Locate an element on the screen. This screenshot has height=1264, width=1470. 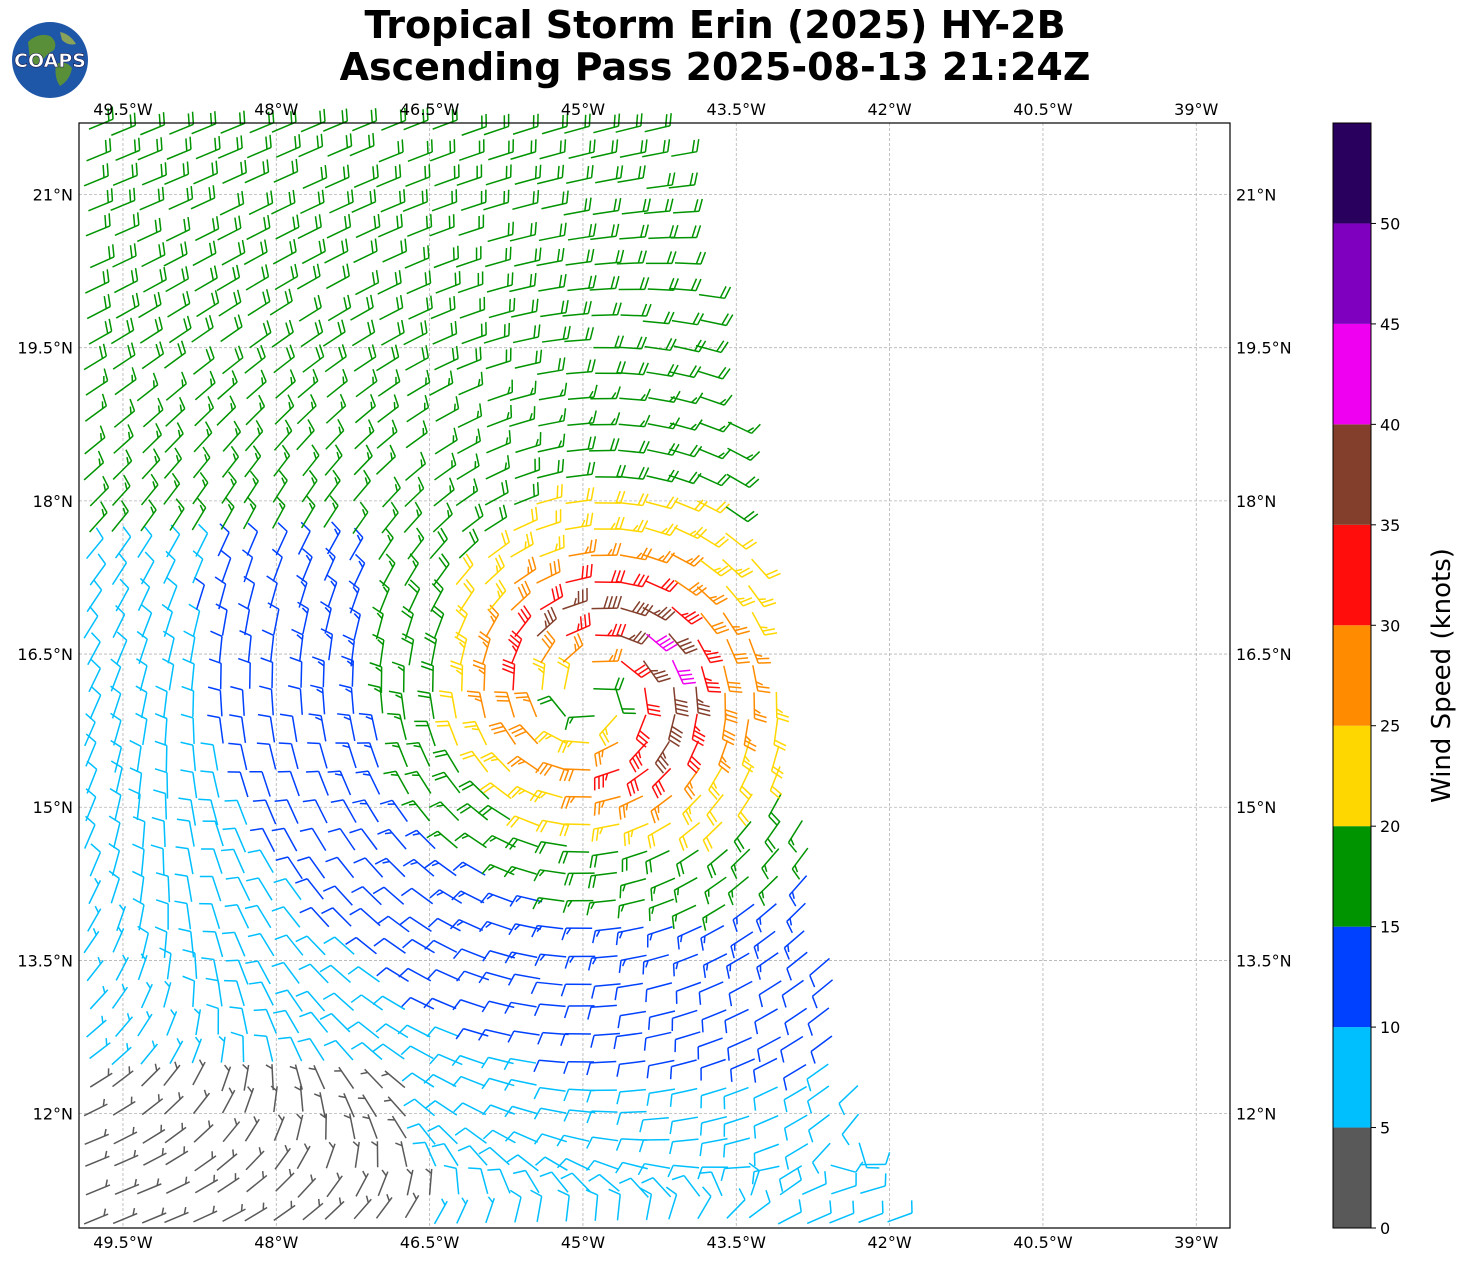
x-tick-label-bottom: 43.5°W is located at coordinates (737, 1242).